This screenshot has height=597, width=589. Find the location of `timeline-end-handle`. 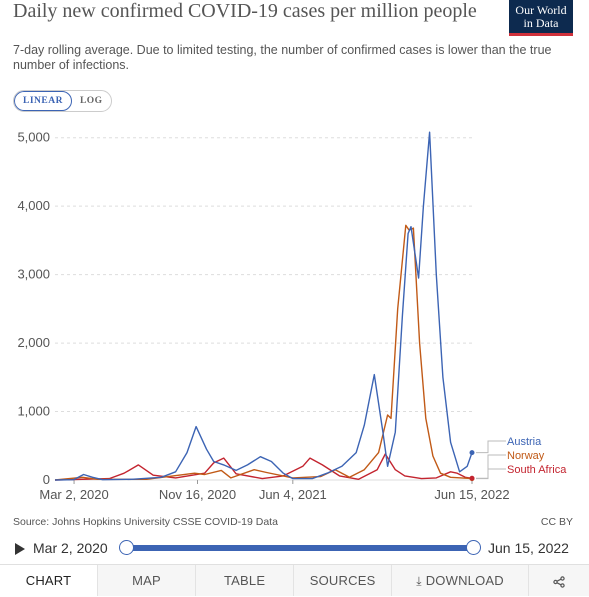

timeline-end-handle is located at coordinates (473, 547).